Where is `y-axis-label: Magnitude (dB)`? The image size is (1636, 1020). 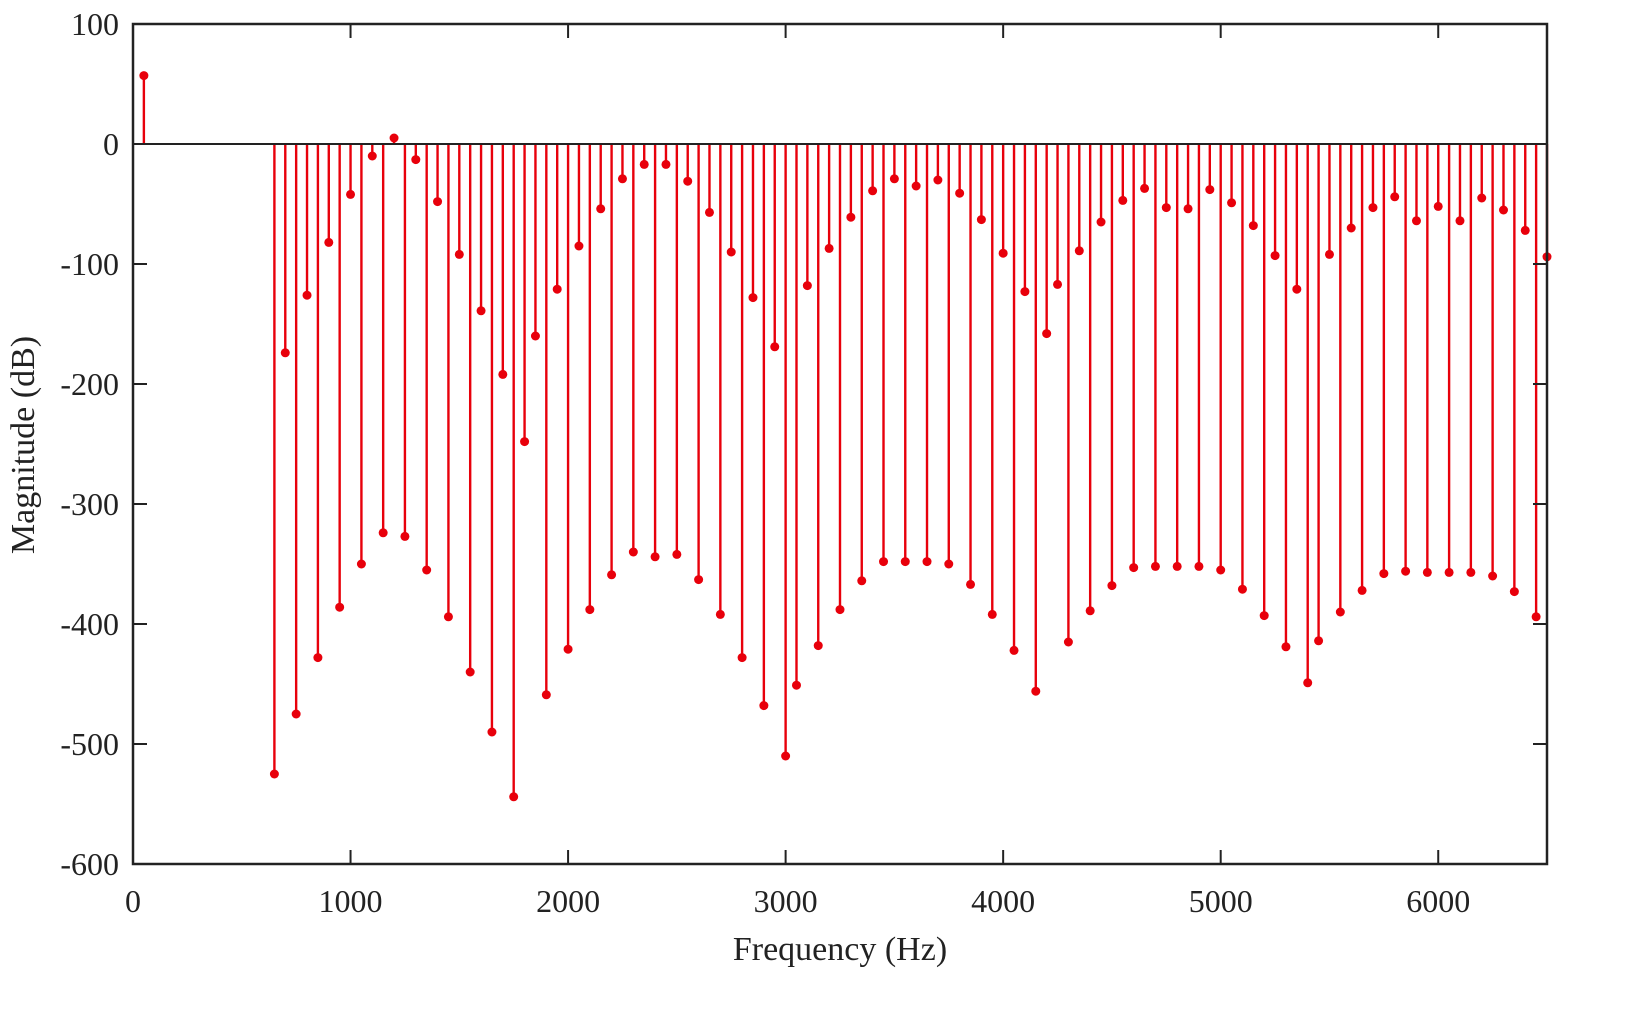
y-axis-label: Magnitude (dB) is located at coordinates (23, 445).